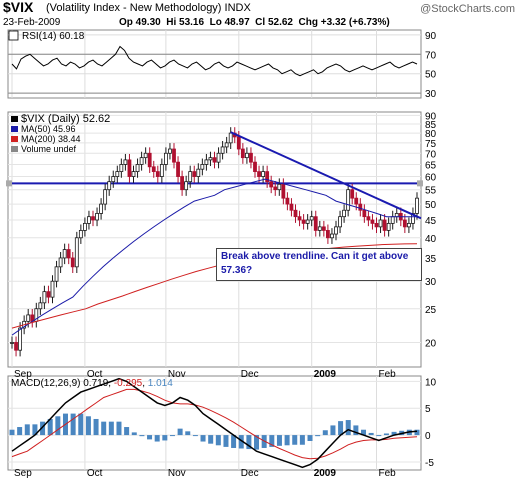  What do you see at coordinates (431, 36) in the screenshot?
I see `rsi-y-tick-label: 90` at bounding box center [431, 36].